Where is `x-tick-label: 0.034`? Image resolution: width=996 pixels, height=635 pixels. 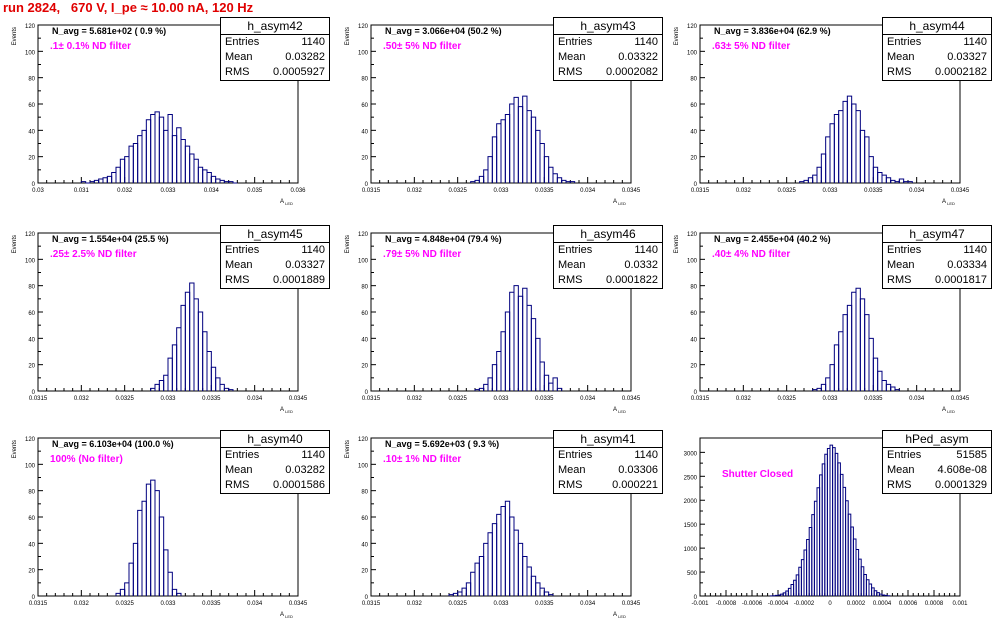 x-tick-label: 0.034 is located at coordinates (255, 399).